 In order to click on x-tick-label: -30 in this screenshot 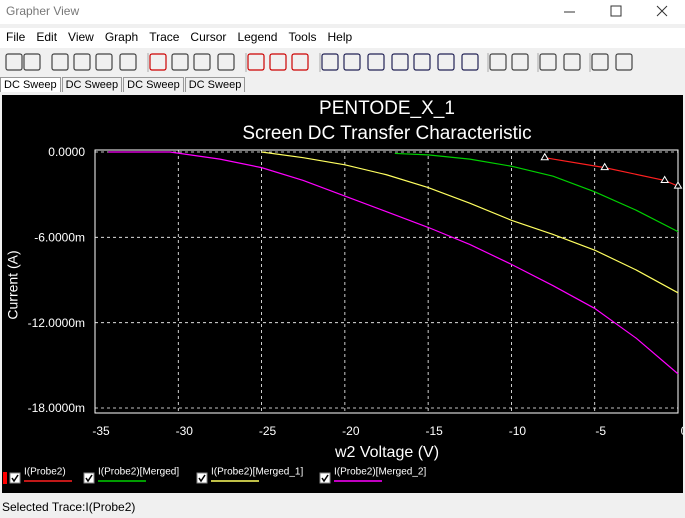, I will do `click(185, 431)`.